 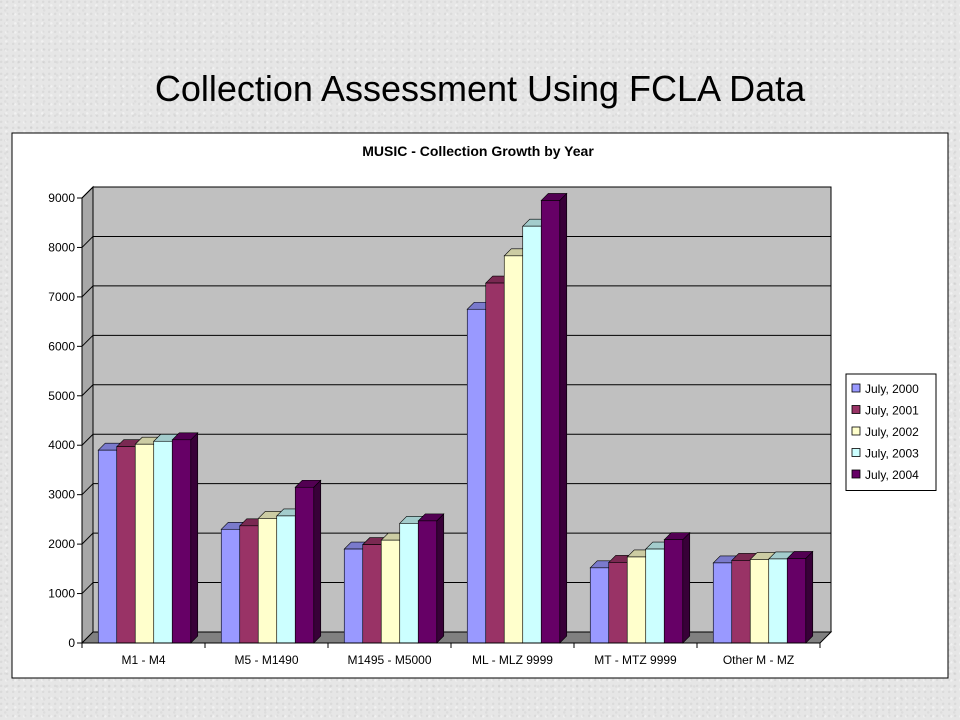 I want to click on slide-title: Collection Assessment Using FCLA Data, so click(x=480, y=88).